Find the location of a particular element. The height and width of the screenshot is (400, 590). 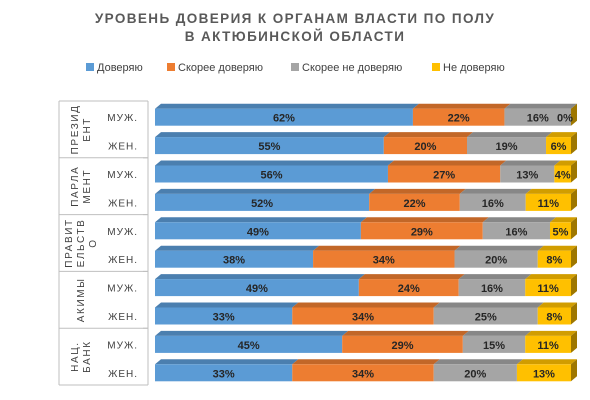

legend-item: Скорее не доверяю is located at coordinates (346, 68).